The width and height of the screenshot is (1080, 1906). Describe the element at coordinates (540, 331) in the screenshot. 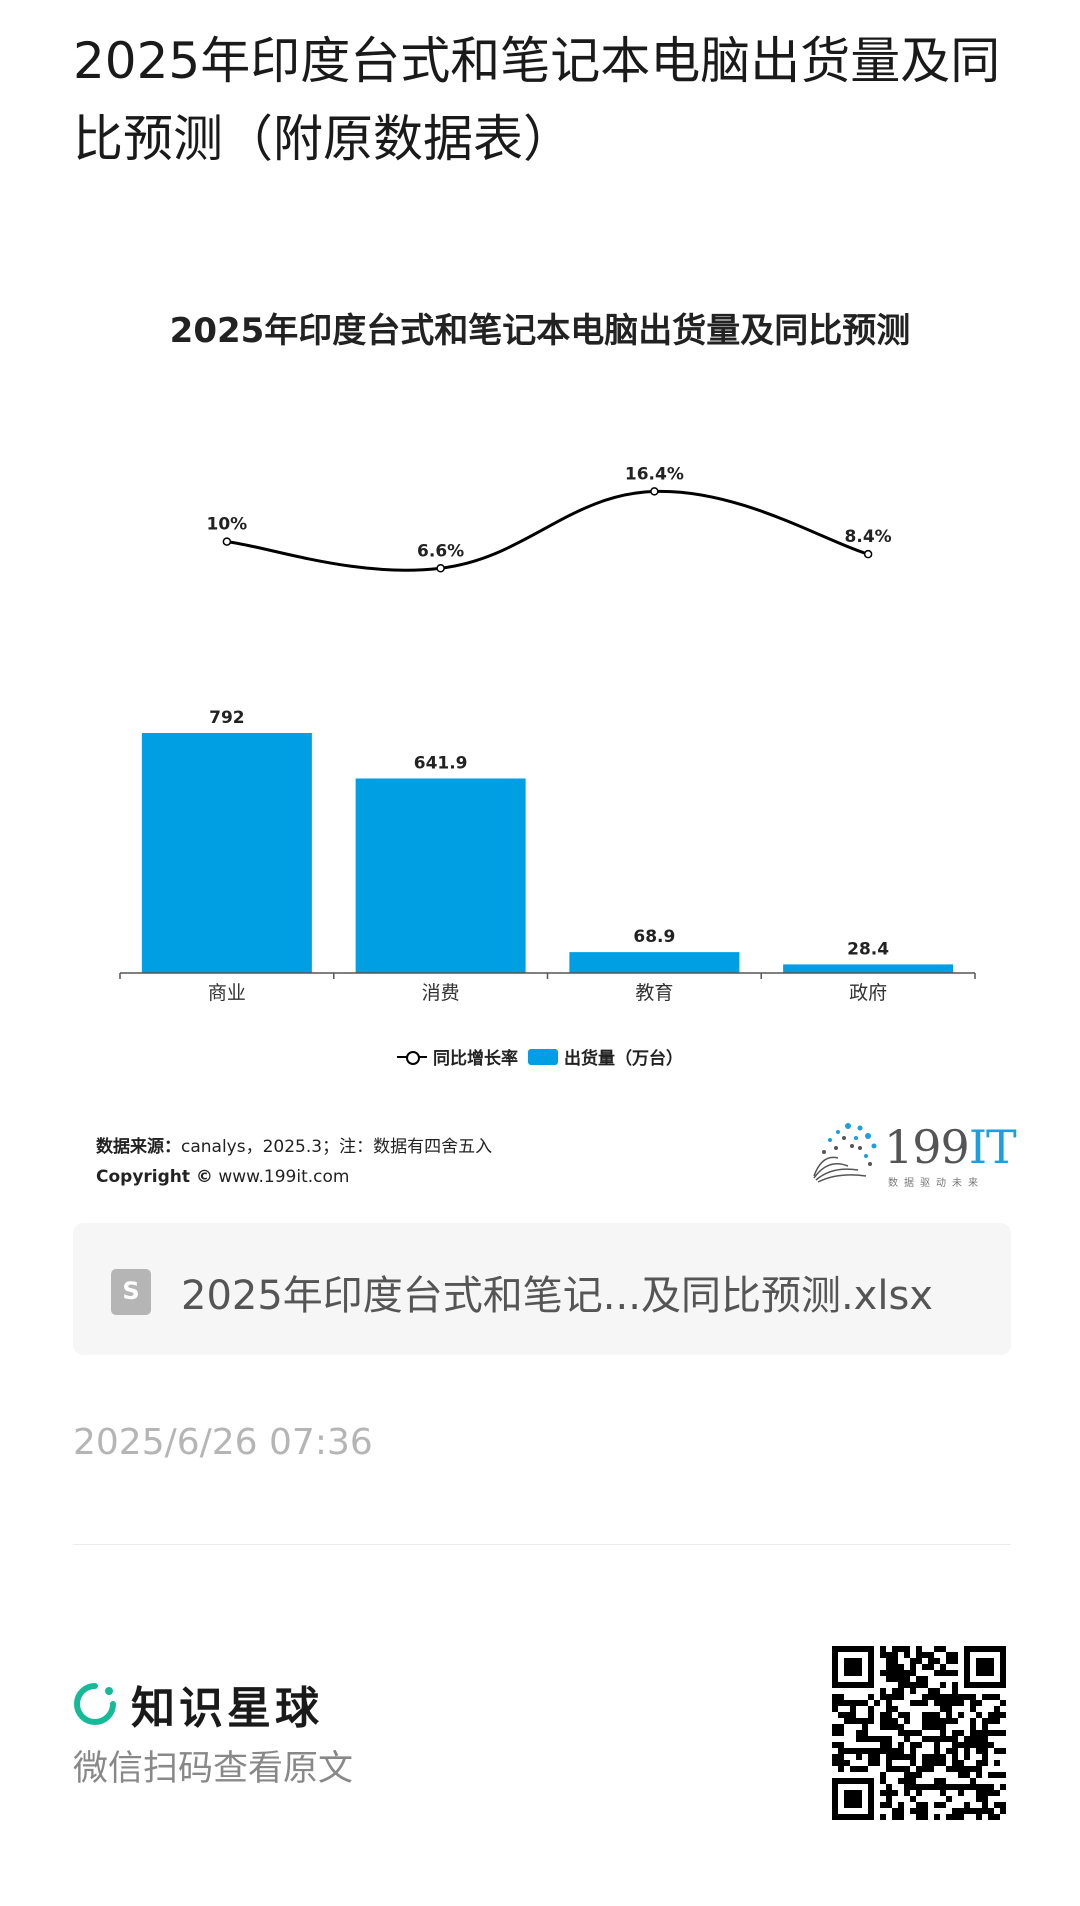

I see `chart-title: 2025年印度台式和笔记本电脑出货量及同比预测` at that location.